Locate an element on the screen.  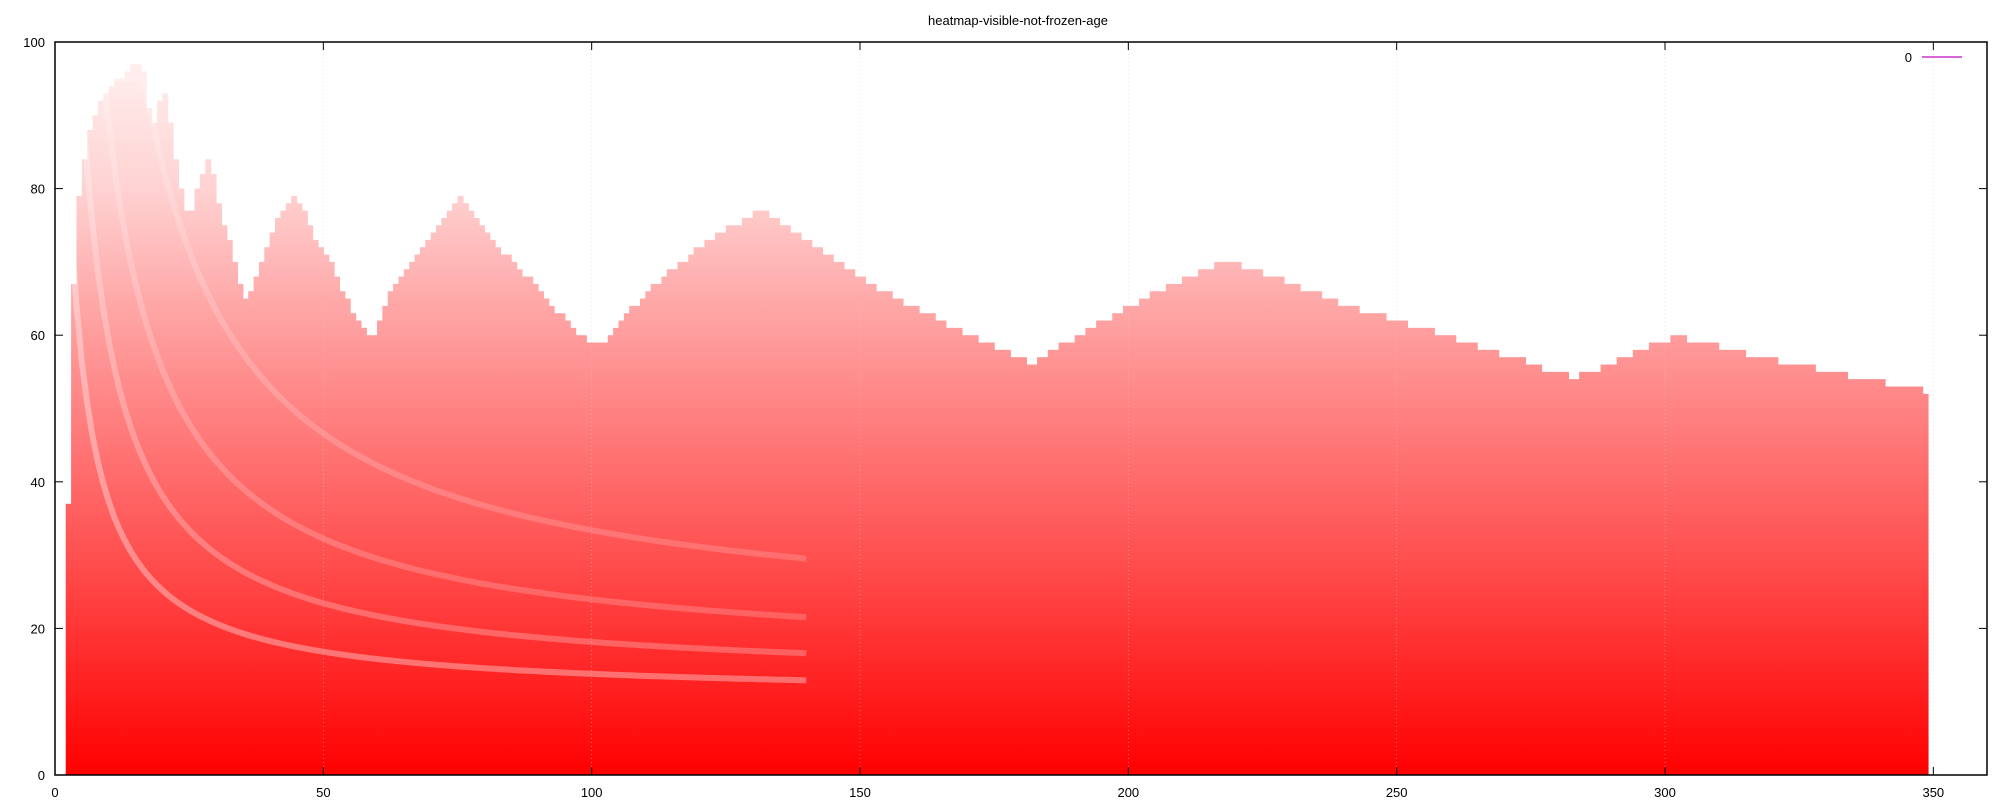
x-tick-label: 50 is located at coordinates (323, 792).